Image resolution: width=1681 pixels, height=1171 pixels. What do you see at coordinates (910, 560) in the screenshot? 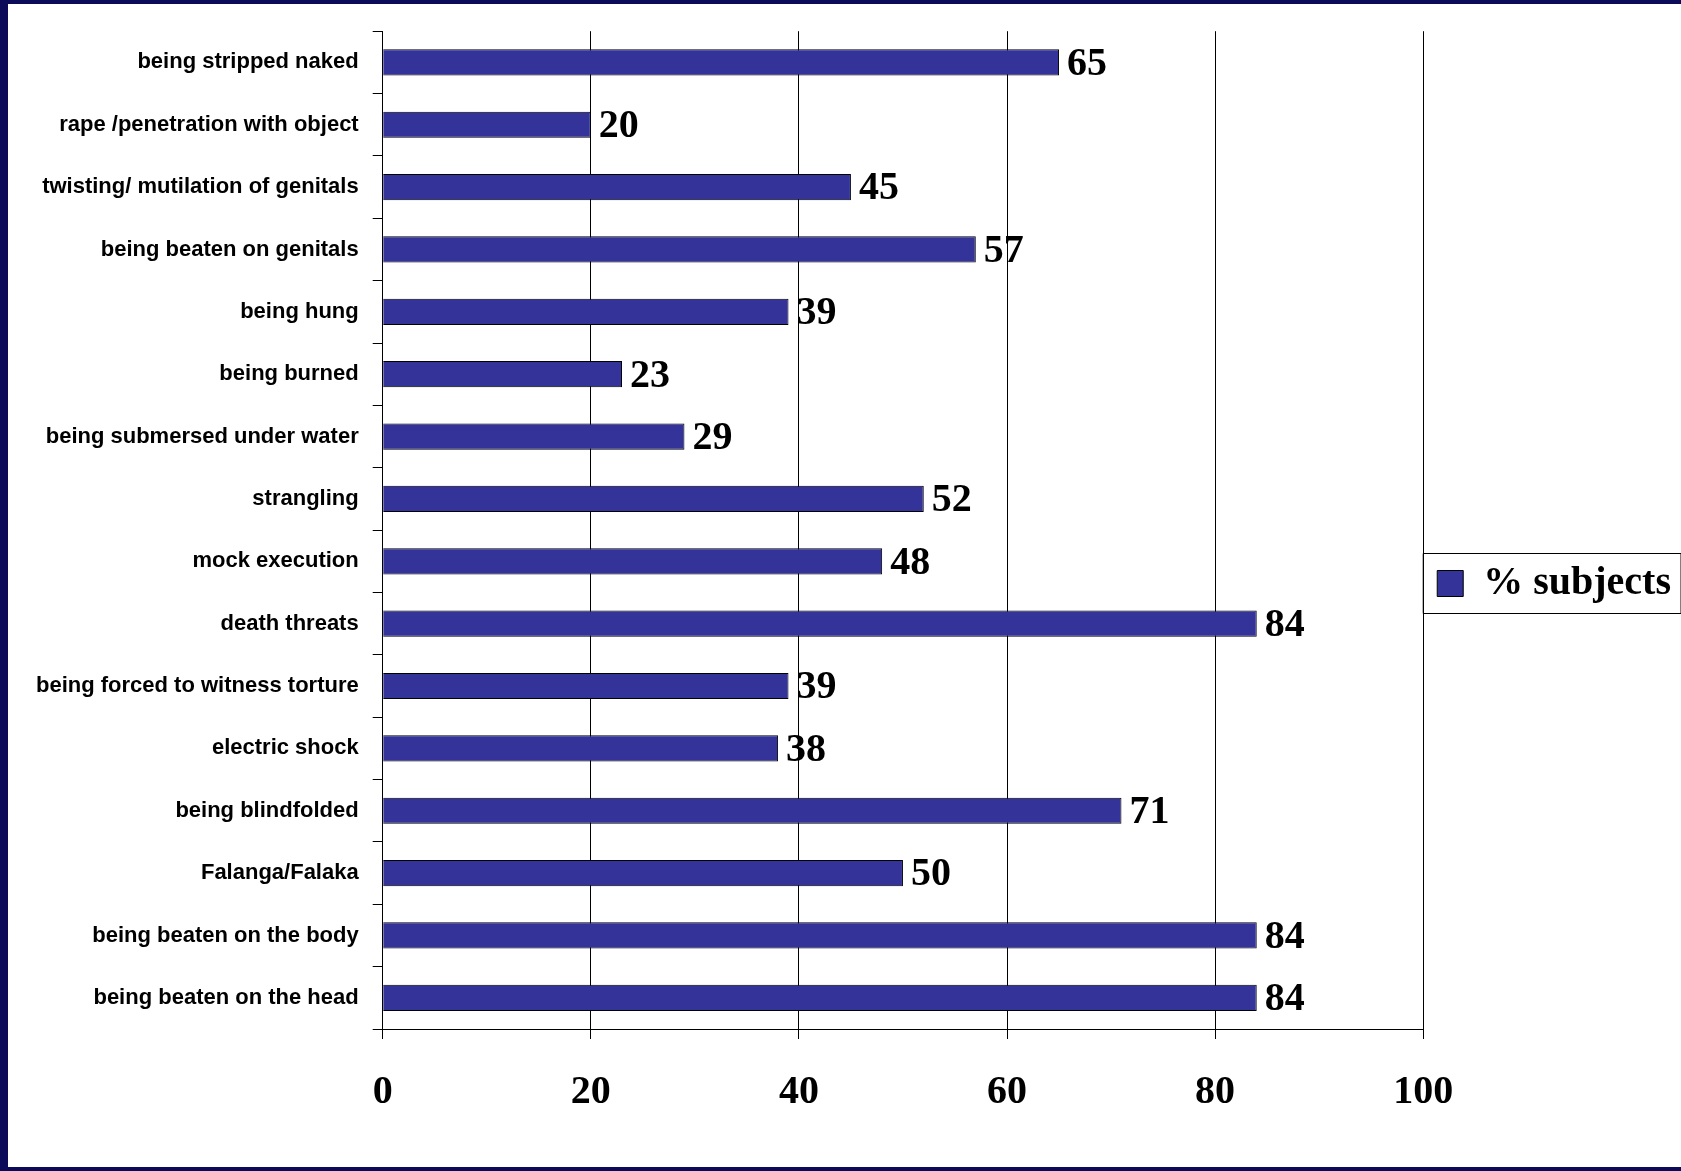
I see `data-label: 48` at bounding box center [910, 560].